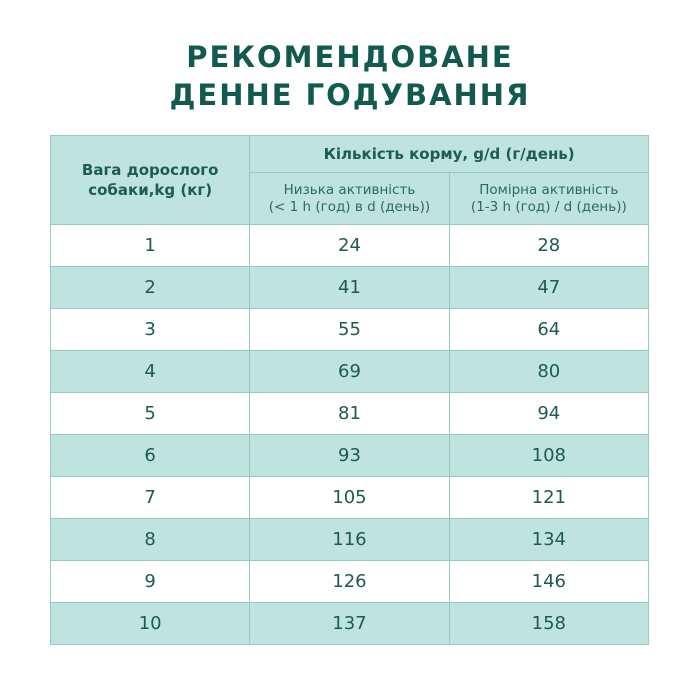  I want to click on cell-moderate: 94, so click(549, 413).